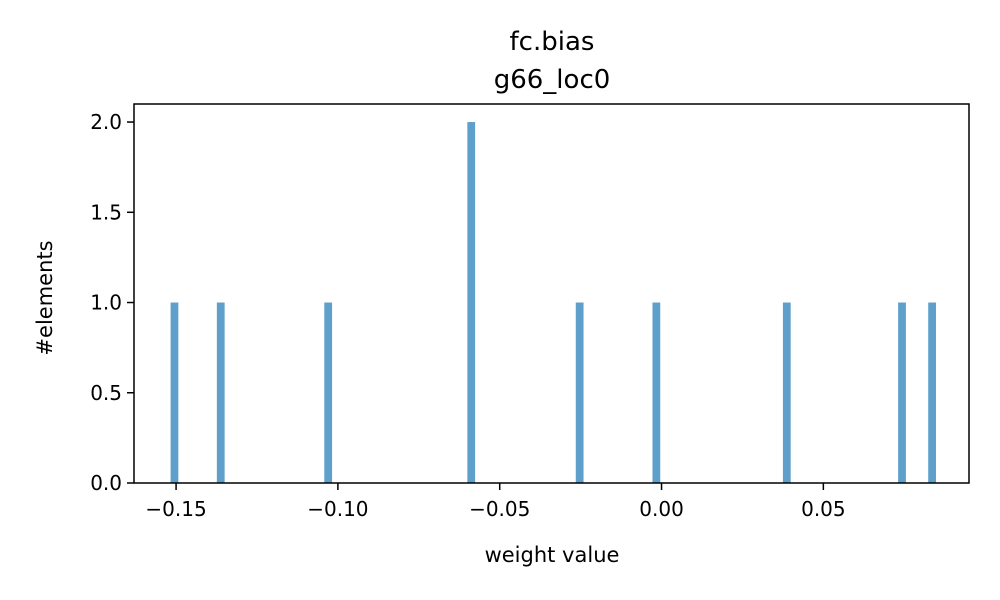  I want to click on x-axis-ticks: −0.15 −0.10 −0.05 0.00 0.05, so click(495, 502).